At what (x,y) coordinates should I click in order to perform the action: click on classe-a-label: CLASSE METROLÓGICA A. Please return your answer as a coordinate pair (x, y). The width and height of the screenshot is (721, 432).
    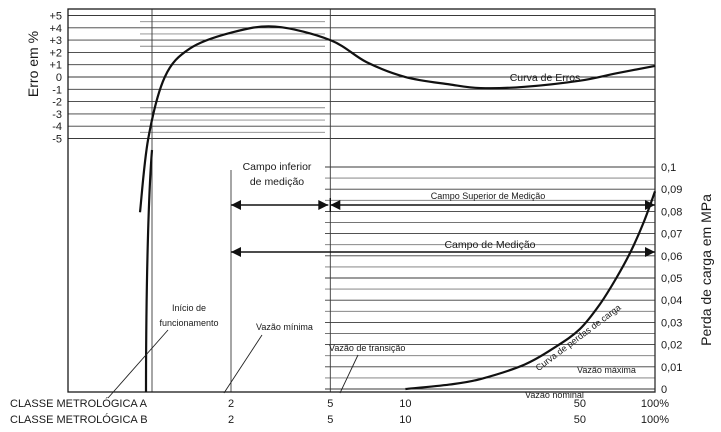
    Looking at the image, I should click on (79, 403).